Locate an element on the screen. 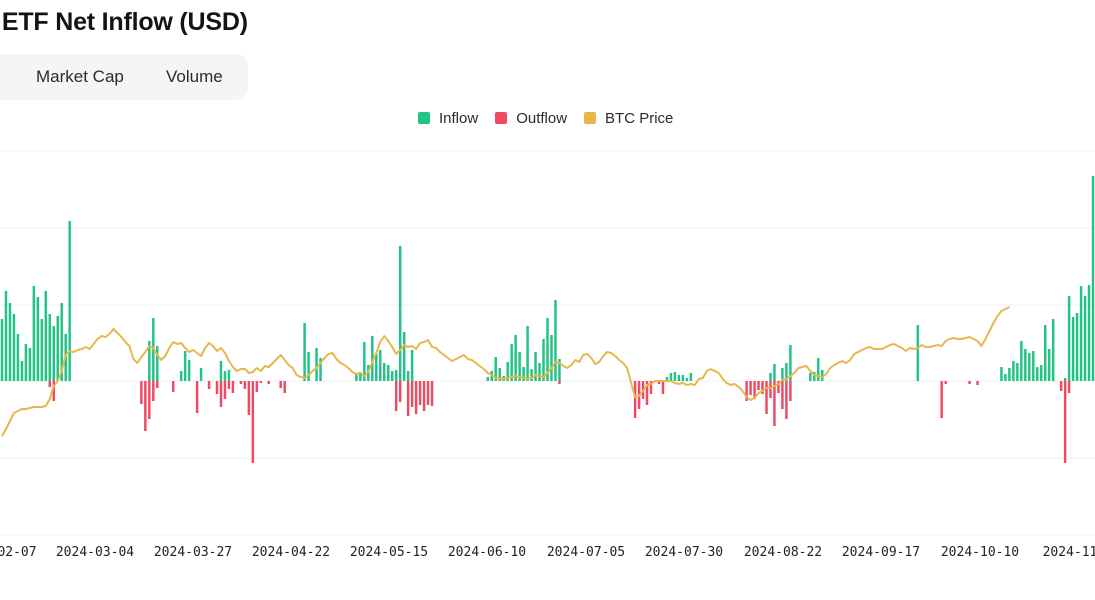  legend-swatch-inflow is located at coordinates (424, 118).